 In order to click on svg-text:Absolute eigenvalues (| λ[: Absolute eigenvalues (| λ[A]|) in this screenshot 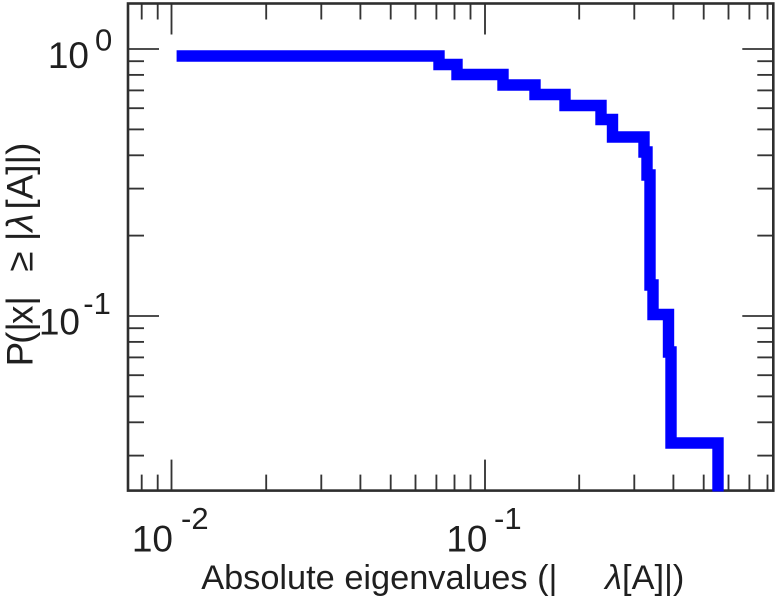, I will do `click(442, 578)`.